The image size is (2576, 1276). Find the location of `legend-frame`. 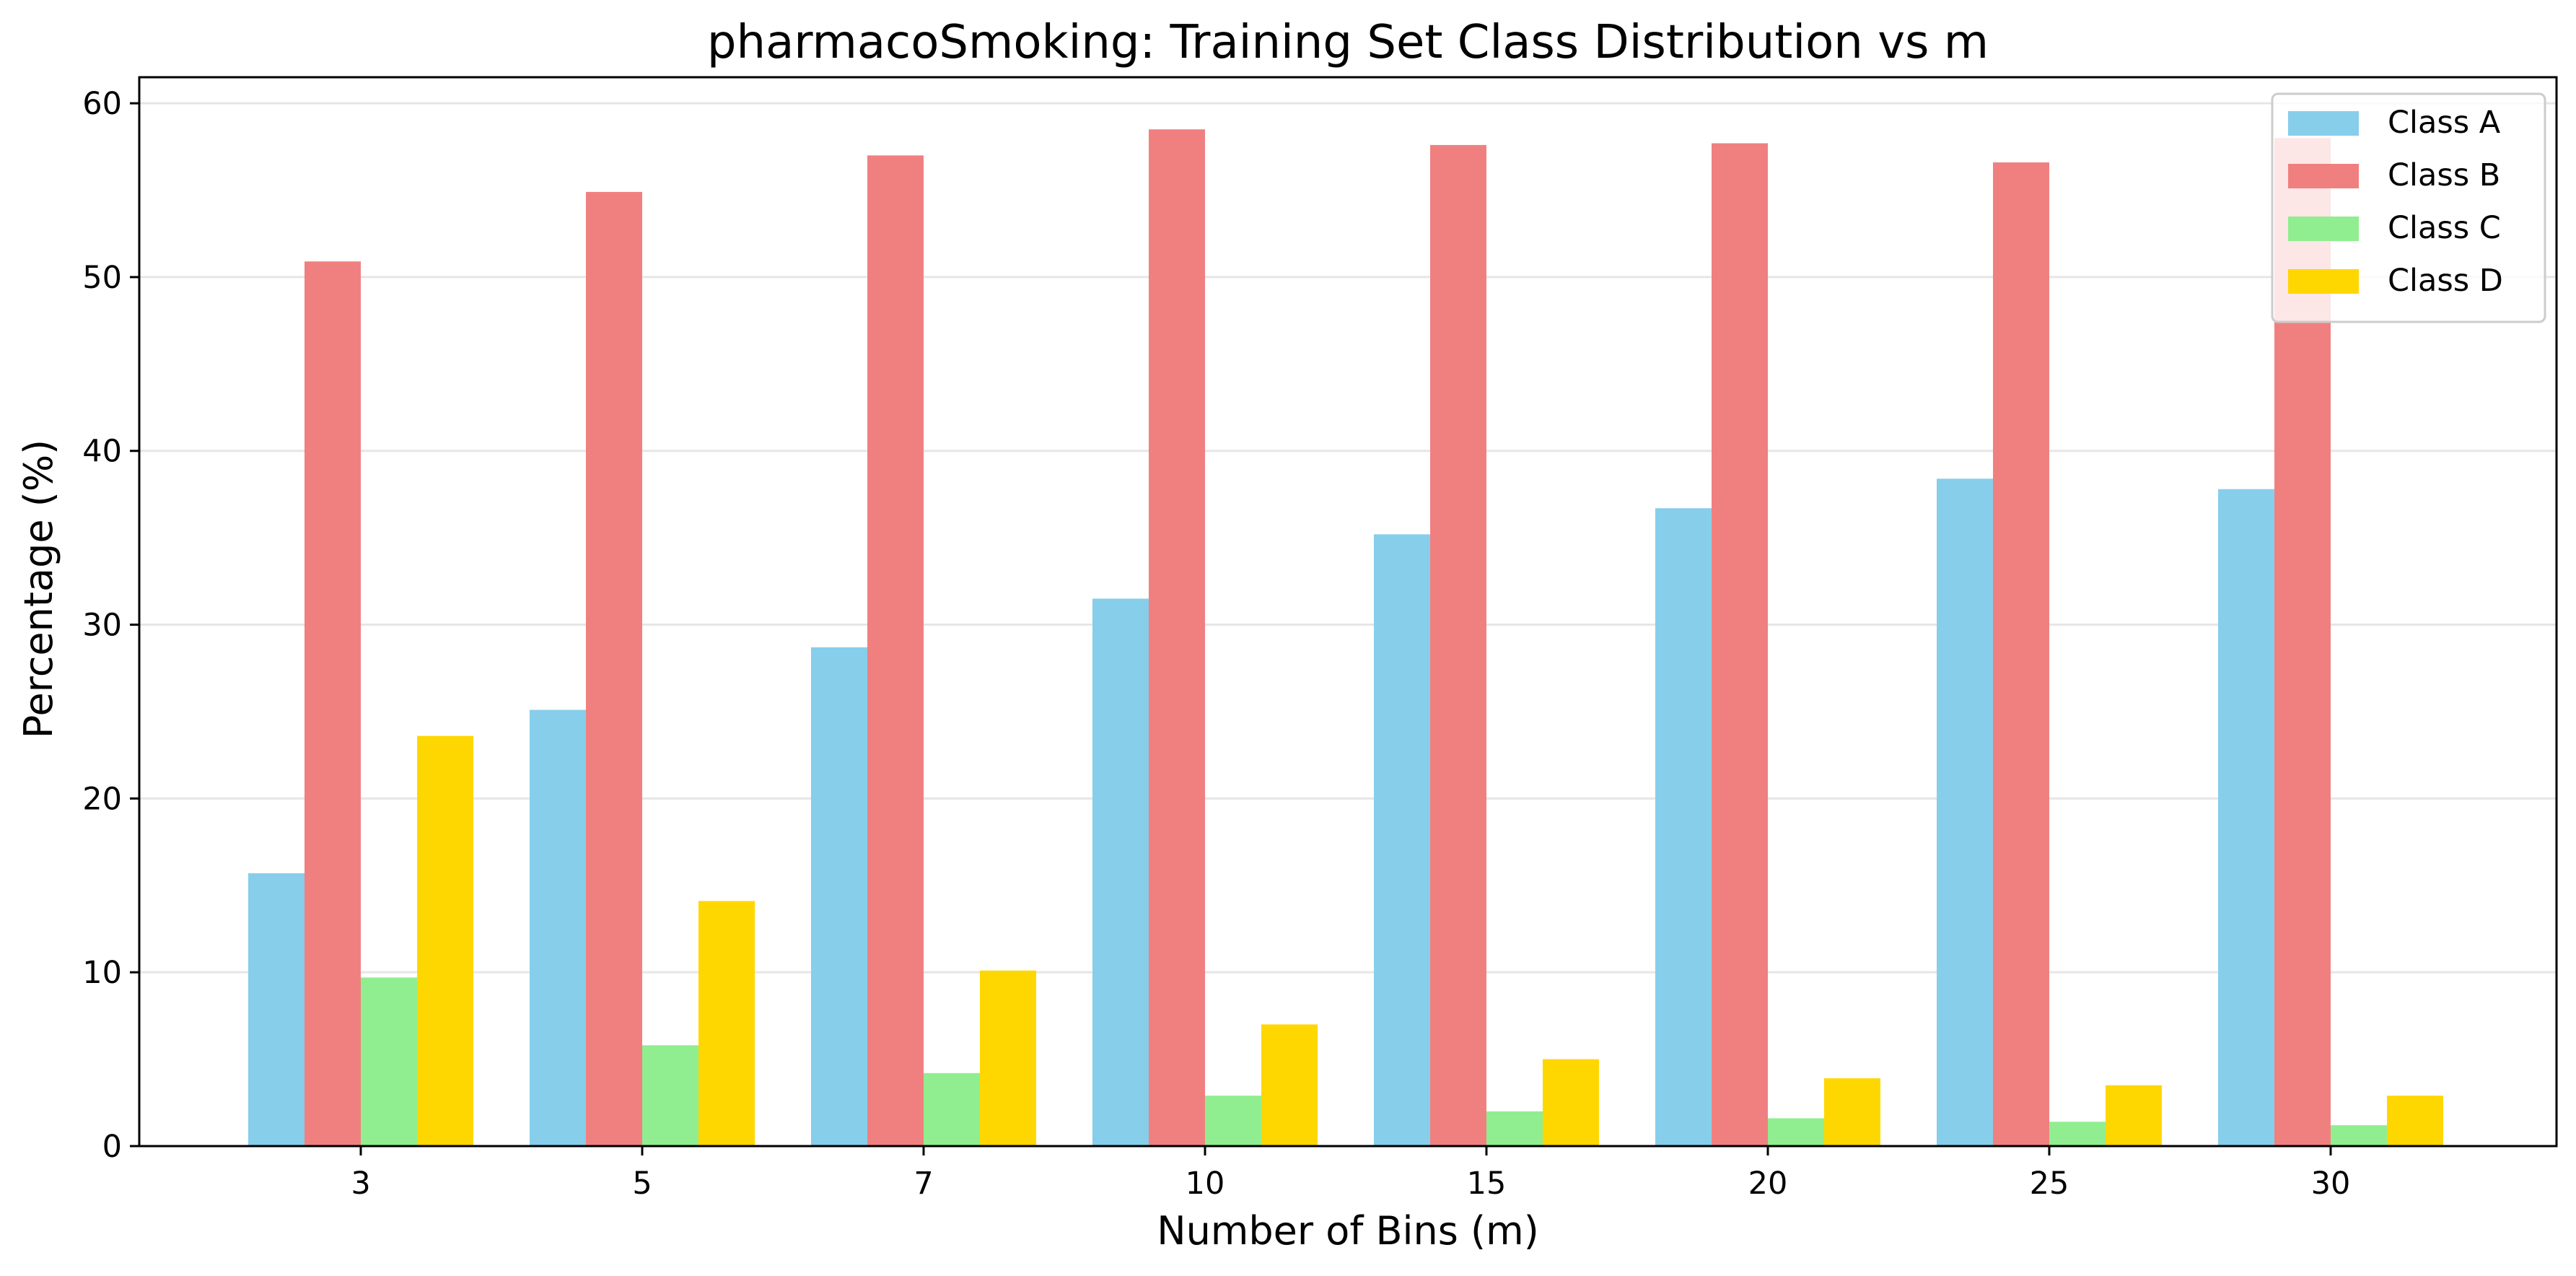

legend-frame is located at coordinates (2408, 207).